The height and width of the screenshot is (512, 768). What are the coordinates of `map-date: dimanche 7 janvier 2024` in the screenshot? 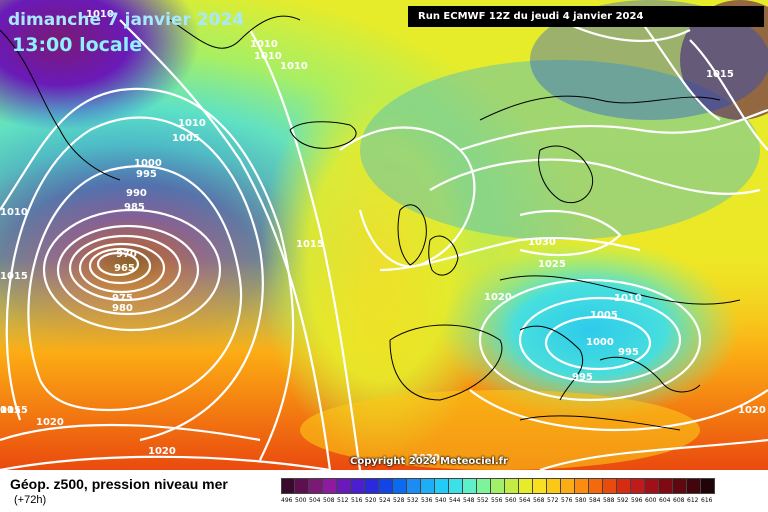 It's located at (126, 20).